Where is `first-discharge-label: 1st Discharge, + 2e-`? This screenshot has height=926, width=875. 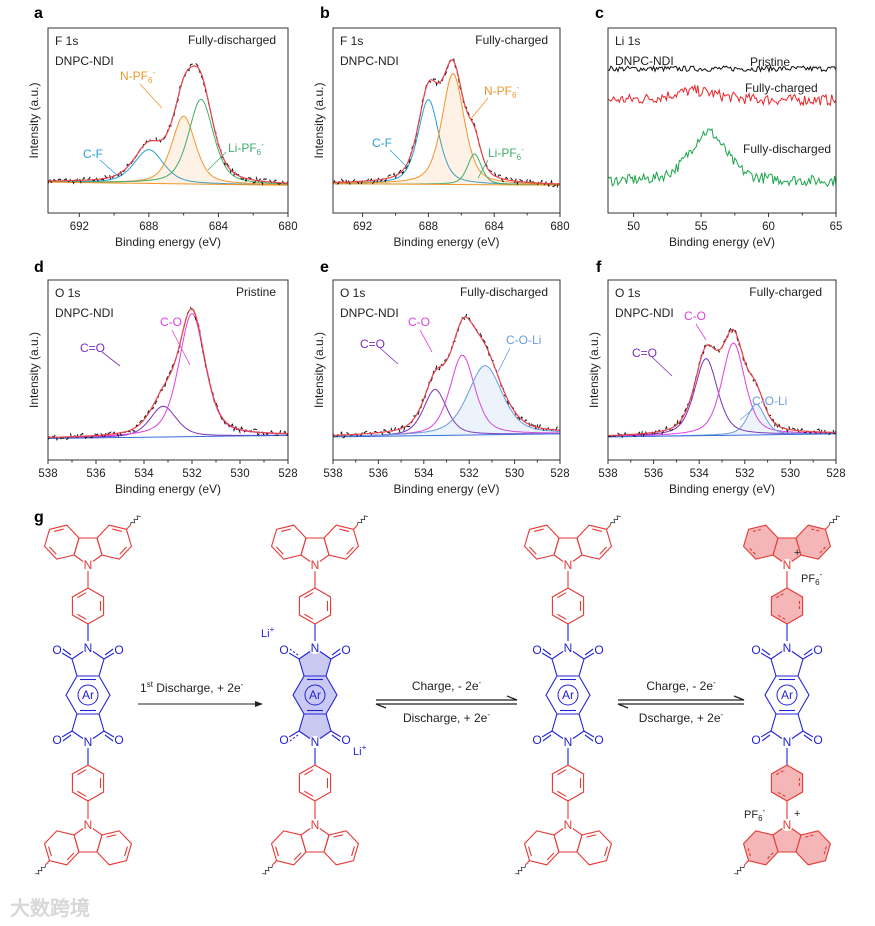 first-discharge-label: 1st Discharge, + 2e- is located at coordinates (192, 687).